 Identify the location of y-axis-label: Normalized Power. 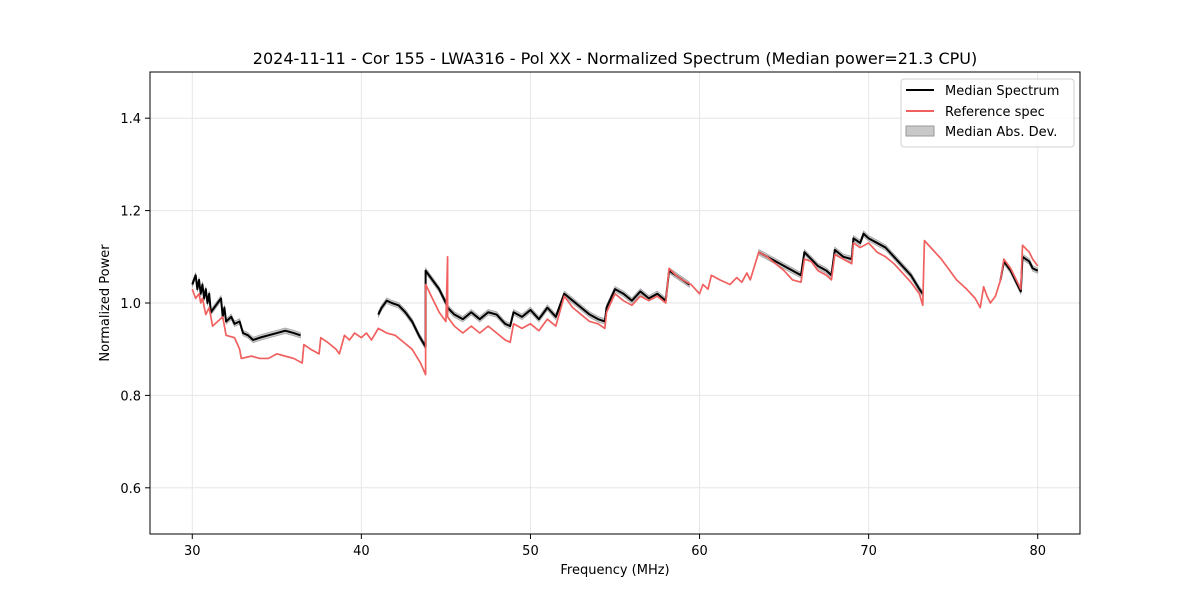
(105, 303).